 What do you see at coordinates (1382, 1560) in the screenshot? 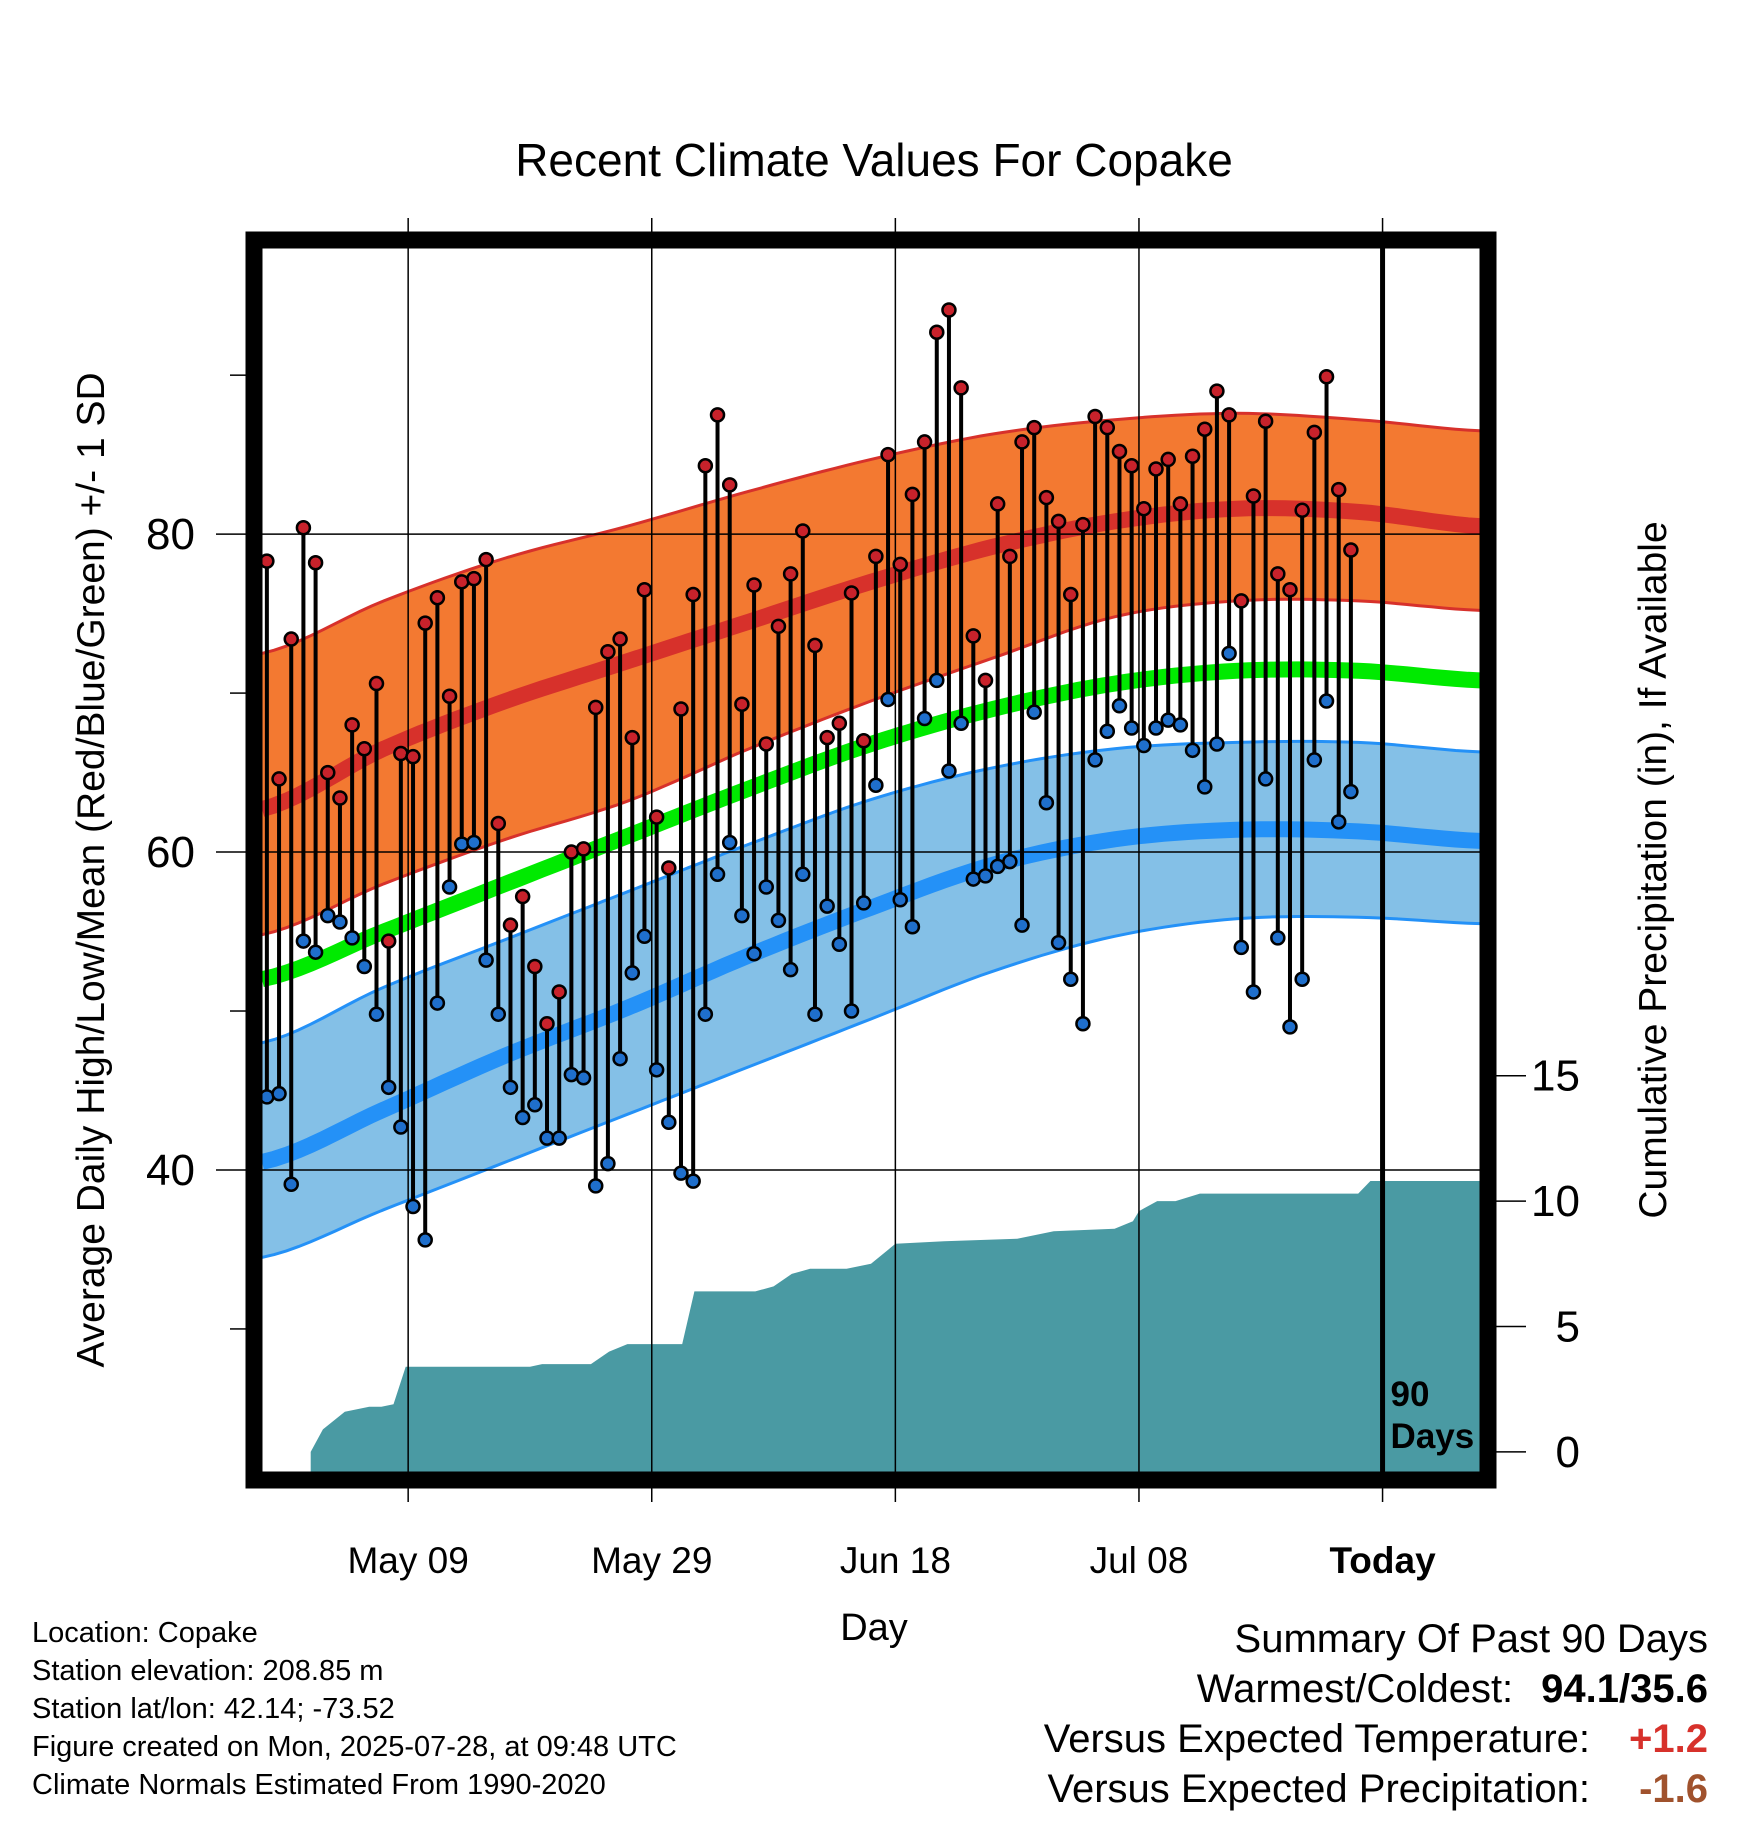
I see `x-tick-label: Today` at bounding box center [1382, 1560].